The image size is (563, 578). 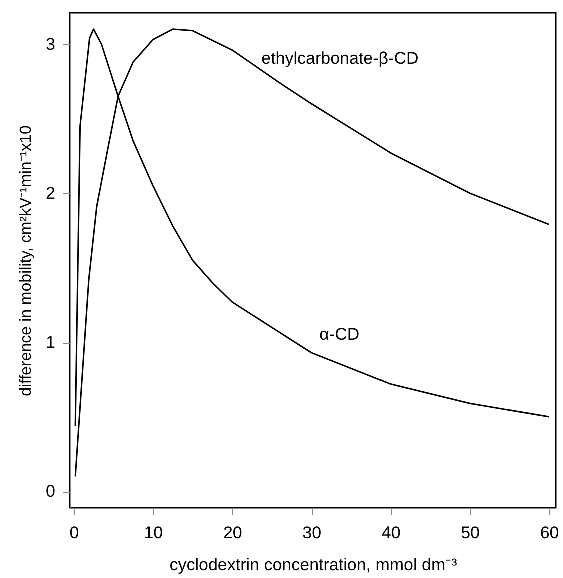 I want to click on series-label: α-CD, so click(x=340, y=334).